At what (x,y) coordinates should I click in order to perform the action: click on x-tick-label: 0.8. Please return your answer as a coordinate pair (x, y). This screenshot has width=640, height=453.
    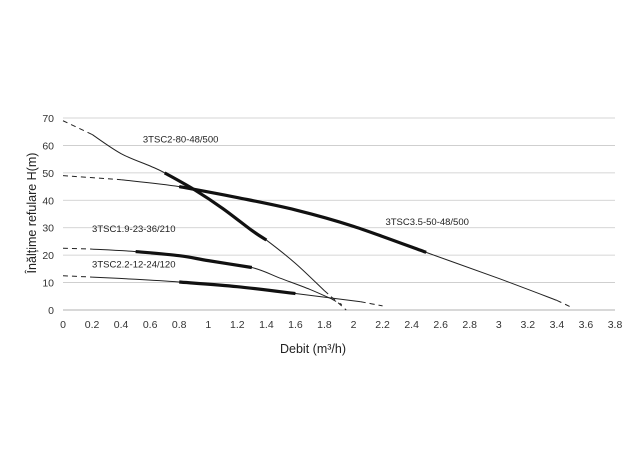
    Looking at the image, I should click on (179, 325).